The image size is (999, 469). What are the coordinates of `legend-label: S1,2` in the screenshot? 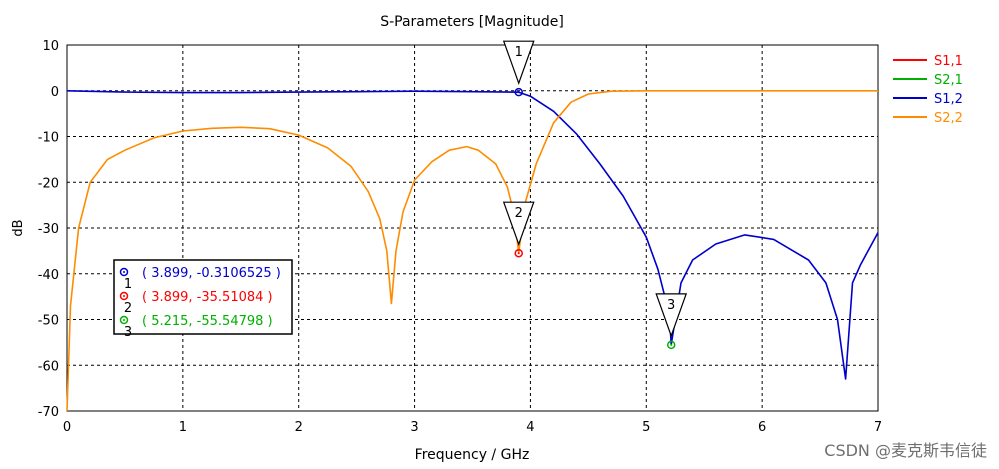 It's located at (948, 99).